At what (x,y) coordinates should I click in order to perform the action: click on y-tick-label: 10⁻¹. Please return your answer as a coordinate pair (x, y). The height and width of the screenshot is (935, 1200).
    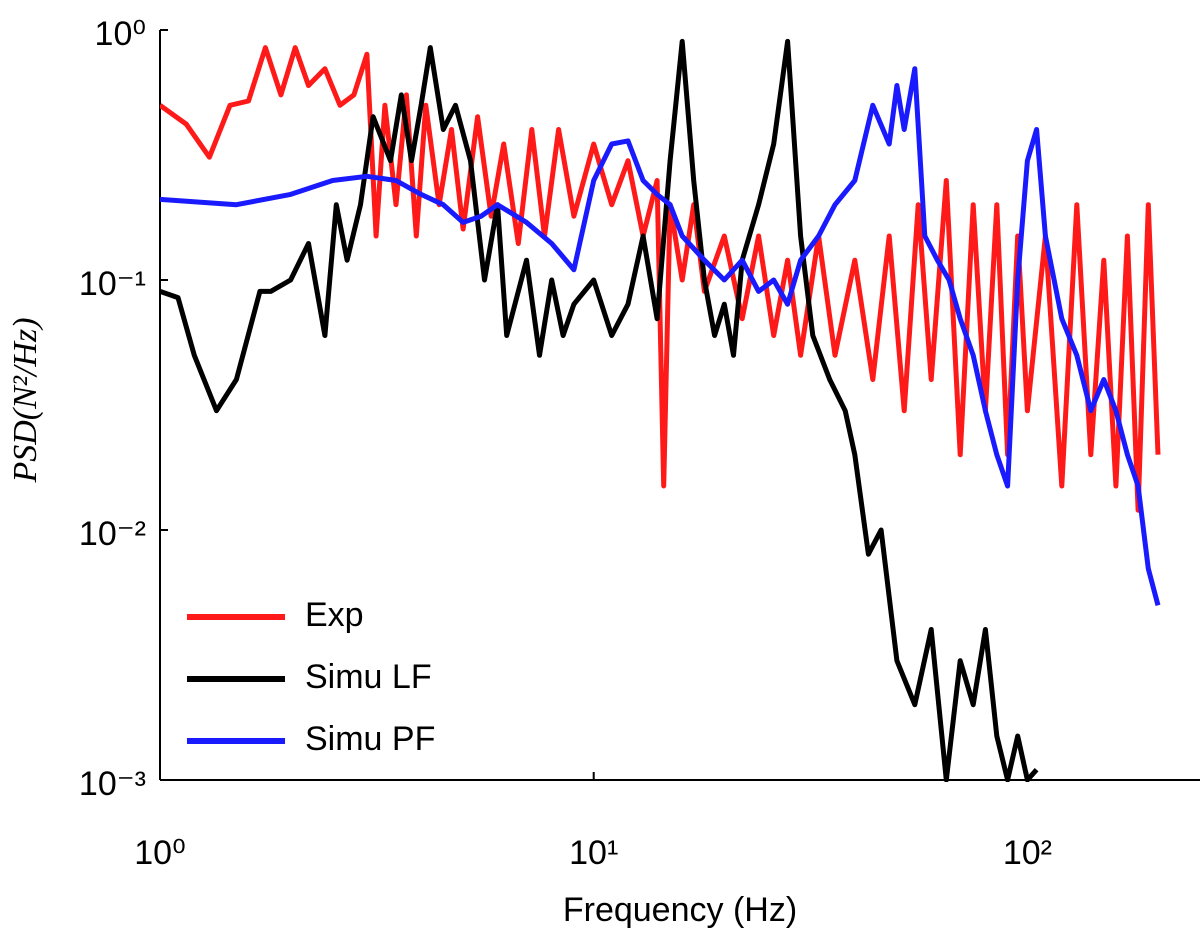
    Looking at the image, I should click on (112, 284).